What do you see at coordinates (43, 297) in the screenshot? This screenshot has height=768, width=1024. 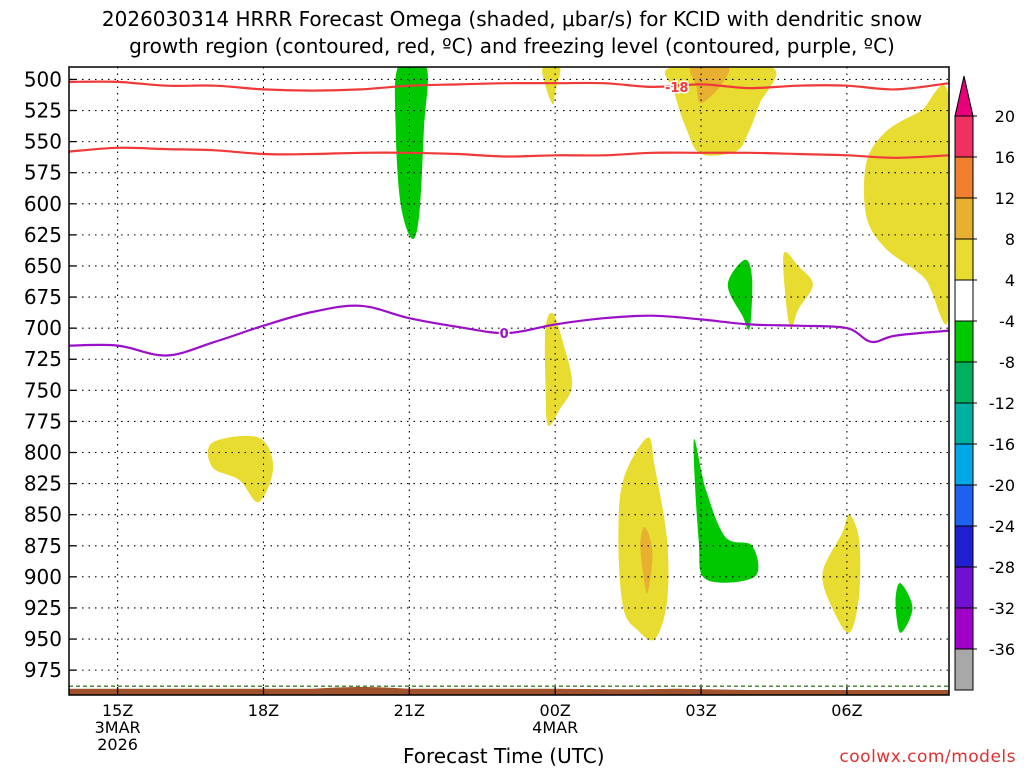 I see `y-tick-label: 675` at bounding box center [43, 297].